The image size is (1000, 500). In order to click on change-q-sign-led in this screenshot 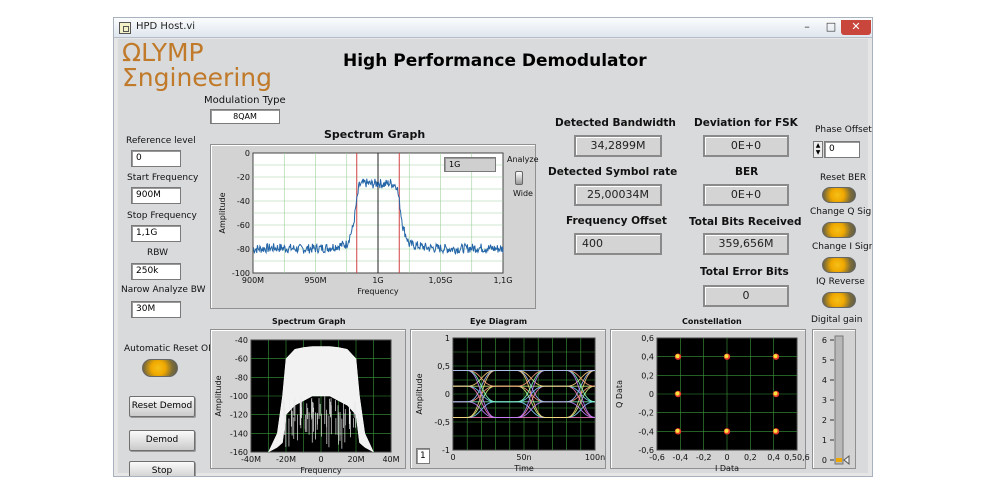, I will do `click(839, 230)`.